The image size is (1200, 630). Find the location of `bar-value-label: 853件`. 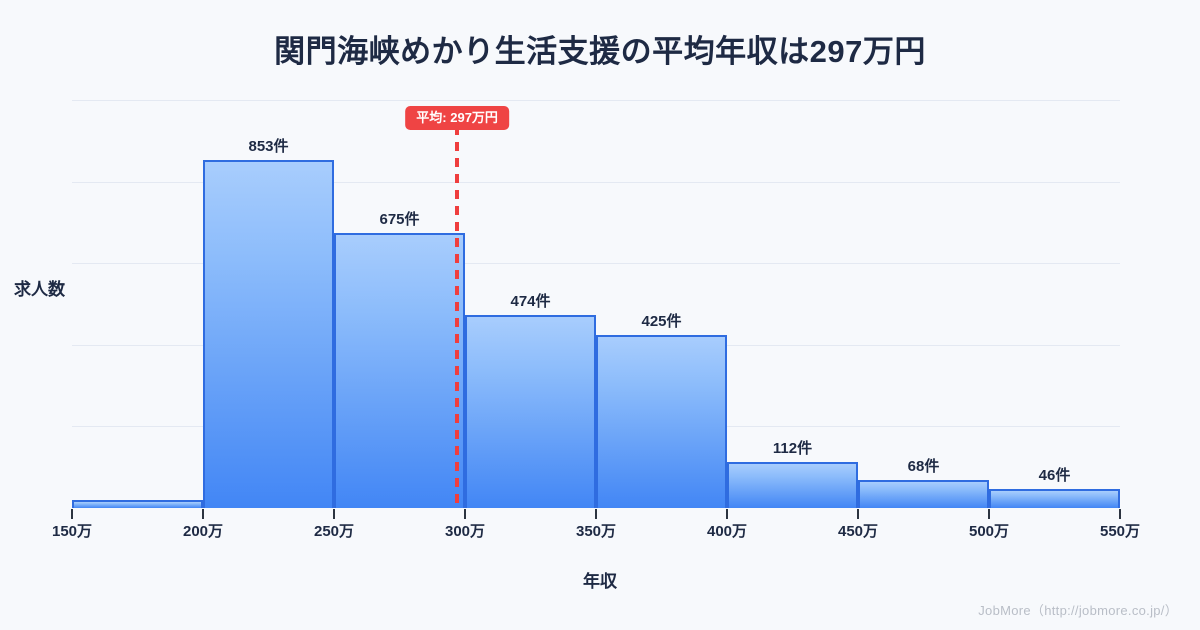

bar-value-label: 853件 is located at coordinates (268, 147).